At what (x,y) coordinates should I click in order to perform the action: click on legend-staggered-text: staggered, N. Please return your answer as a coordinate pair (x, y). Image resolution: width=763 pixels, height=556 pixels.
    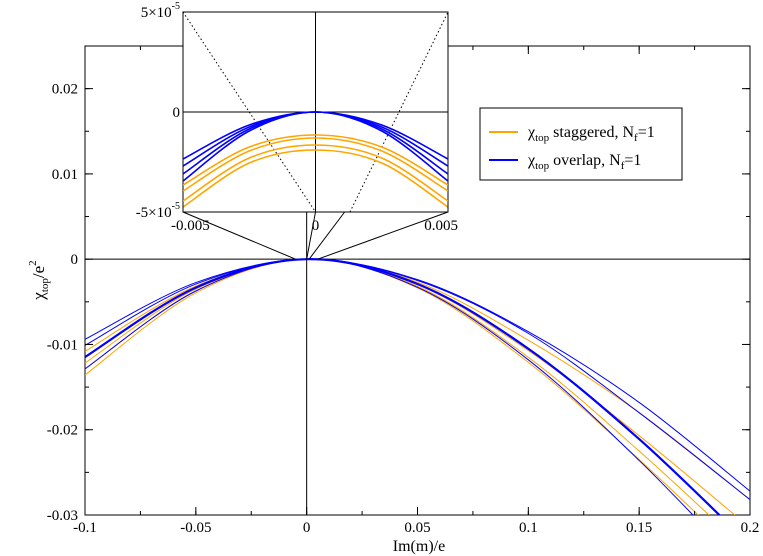
    Looking at the image, I should click on (591, 132).